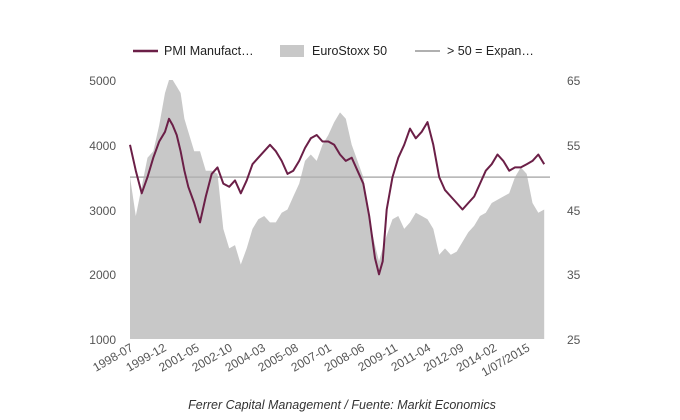 The width and height of the screenshot is (680, 420). I want to click on legend-eurostoxx-swatch, so click(292, 51).